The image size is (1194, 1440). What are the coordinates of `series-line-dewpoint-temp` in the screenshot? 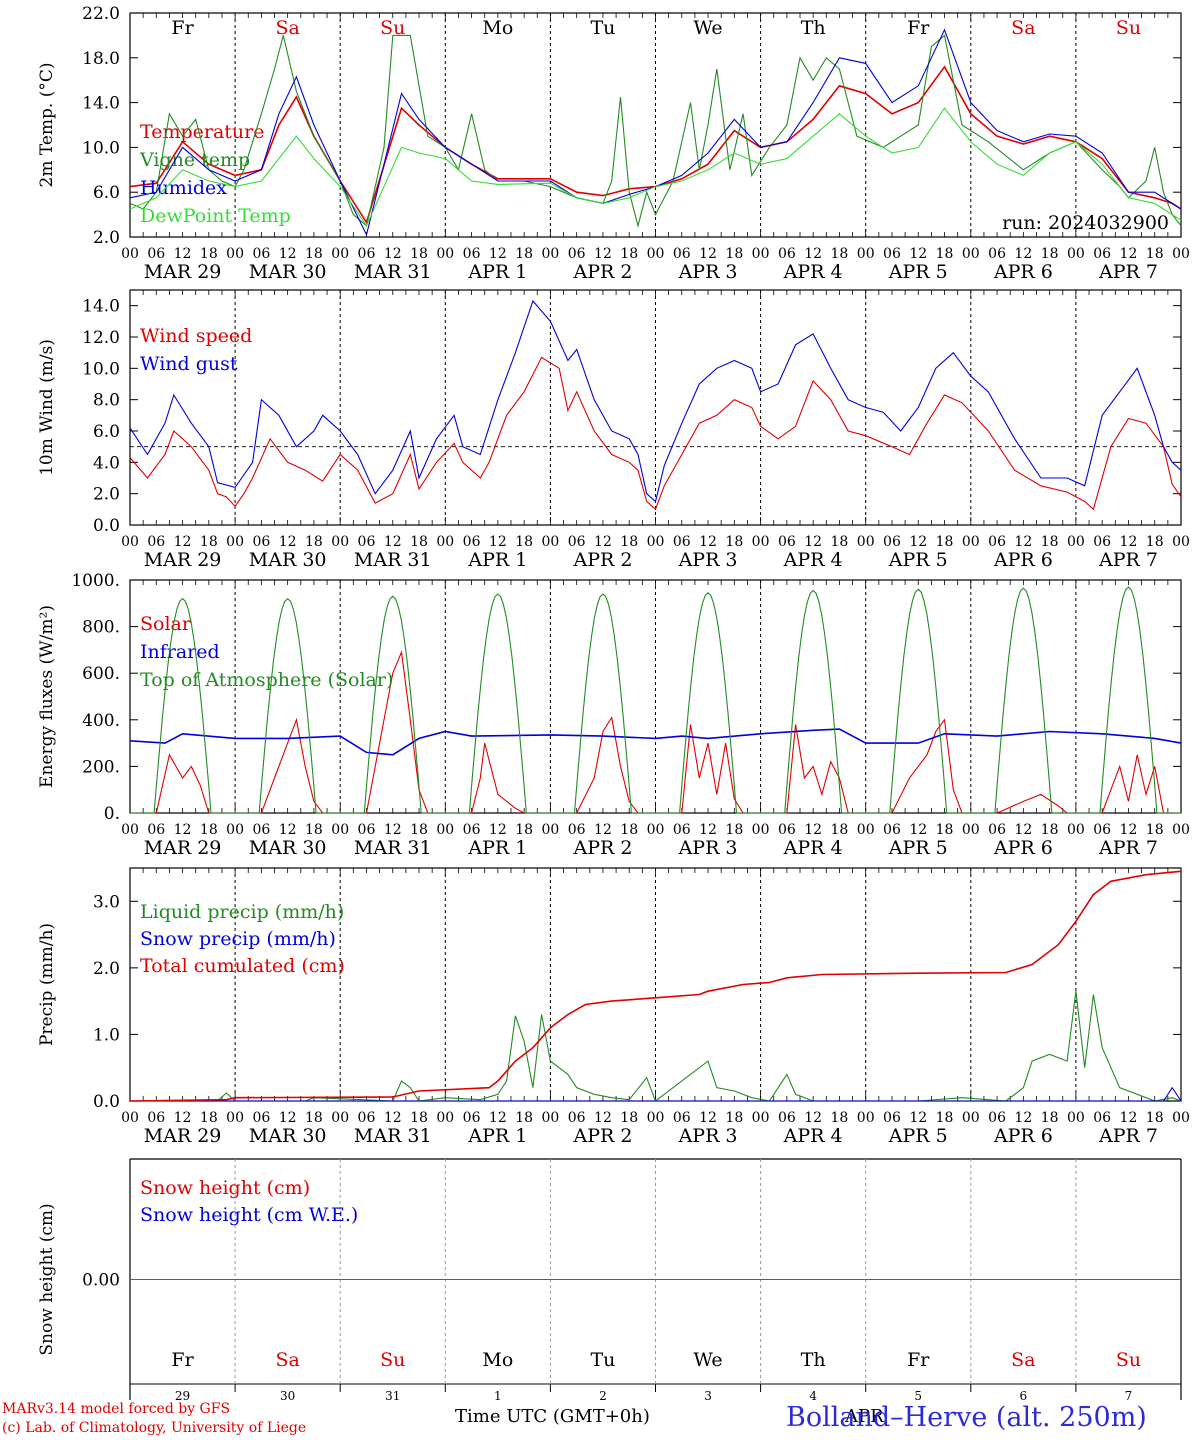 It's located at (655, 167).